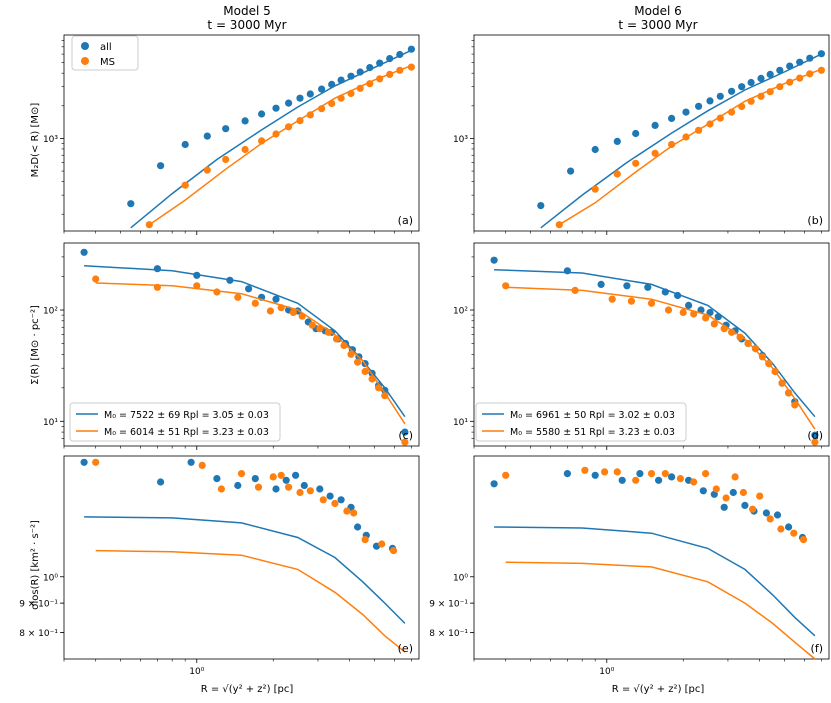 The height and width of the screenshot is (703, 831). I want to click on legend-label-all: all, so click(106, 47).